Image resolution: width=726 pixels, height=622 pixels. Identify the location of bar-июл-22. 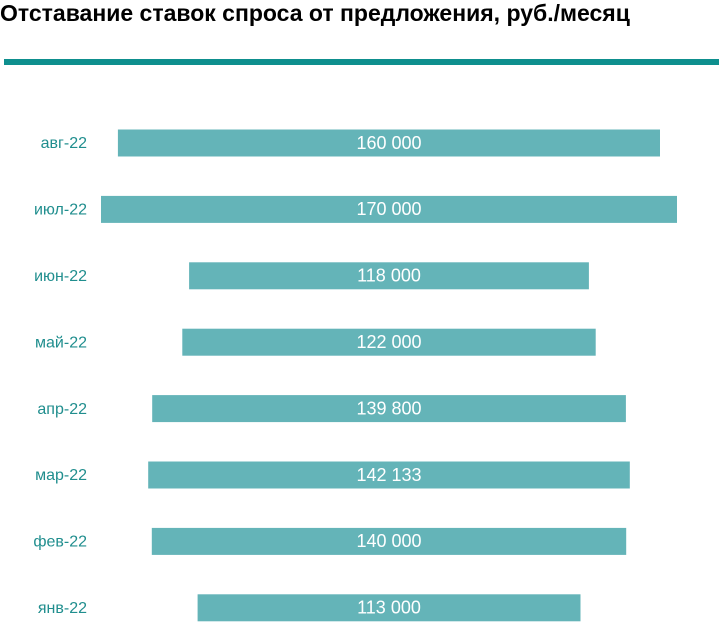
(389, 209).